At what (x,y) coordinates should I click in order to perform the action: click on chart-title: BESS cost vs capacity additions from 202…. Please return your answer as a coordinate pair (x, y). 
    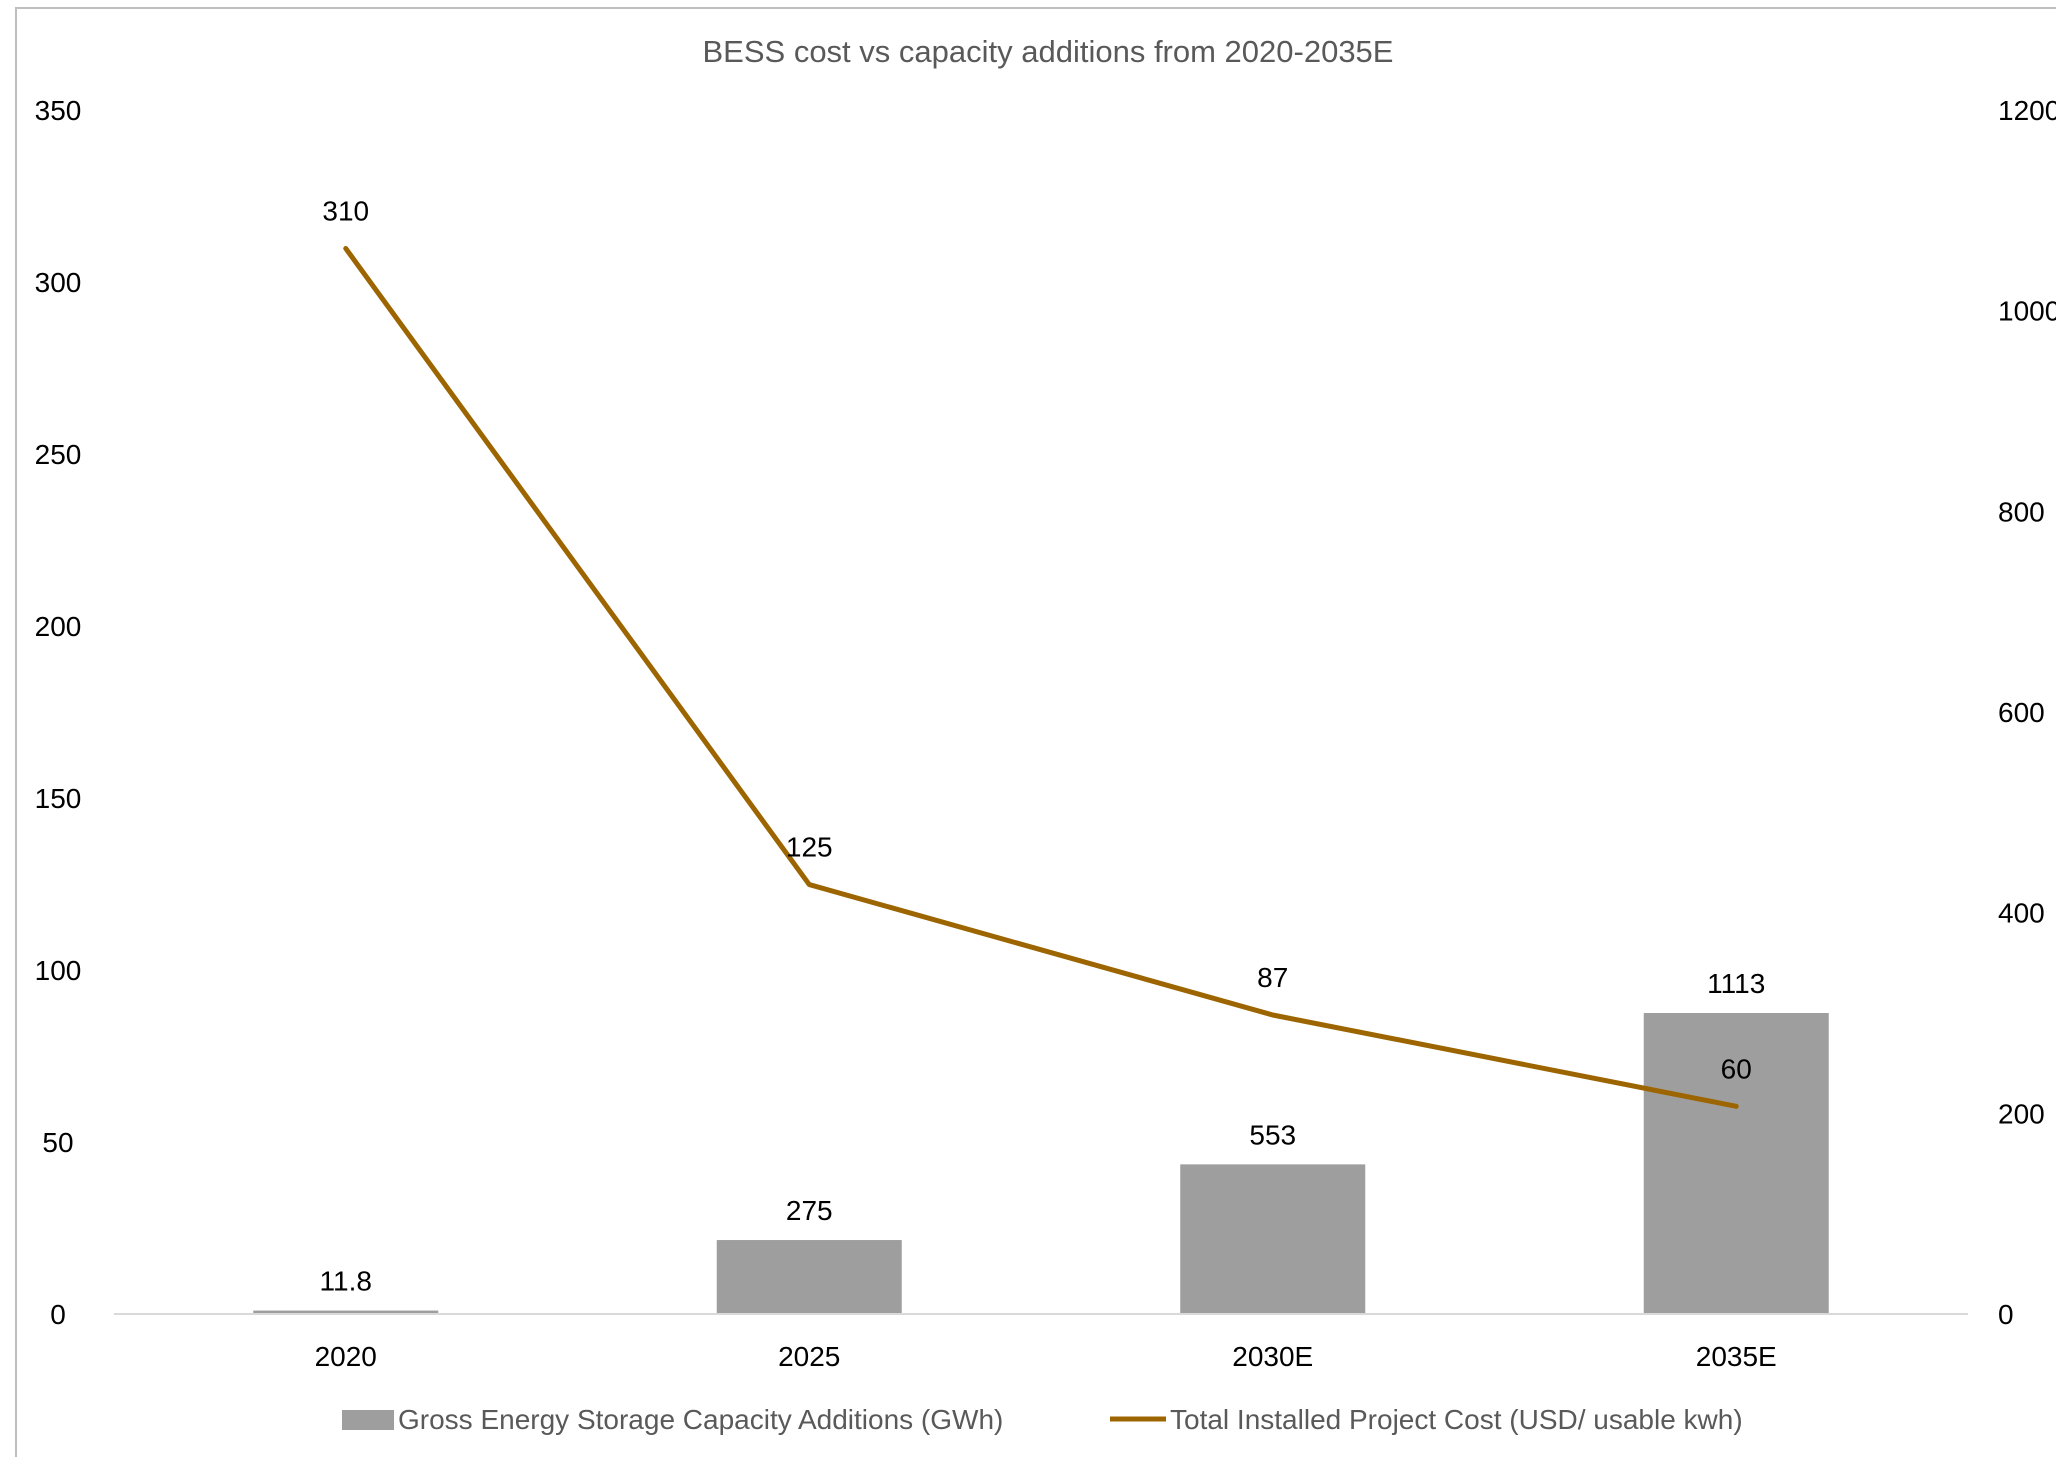
    Looking at the image, I should click on (1048, 51).